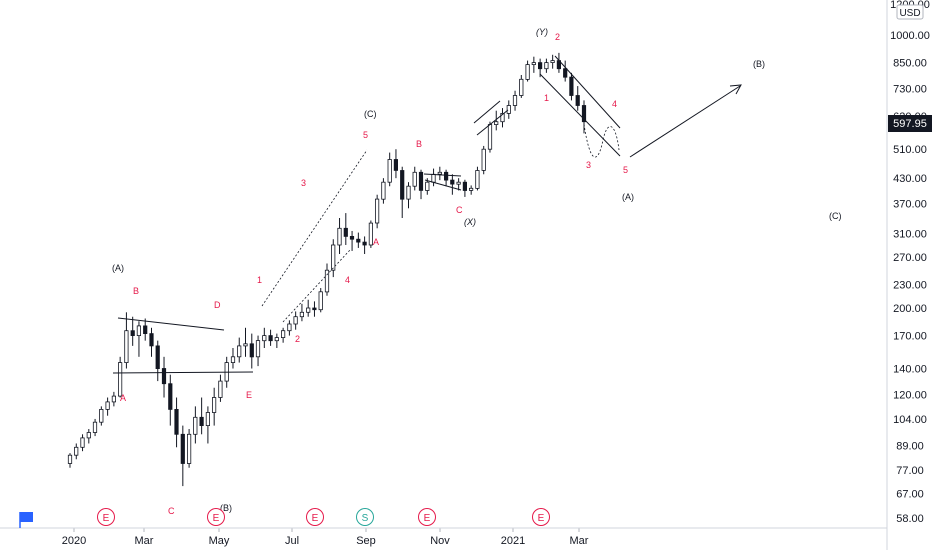 This screenshot has width=932, height=550. Describe the element at coordinates (316, 286) in the screenshot. I see `channel-lower-dotted` at that location.